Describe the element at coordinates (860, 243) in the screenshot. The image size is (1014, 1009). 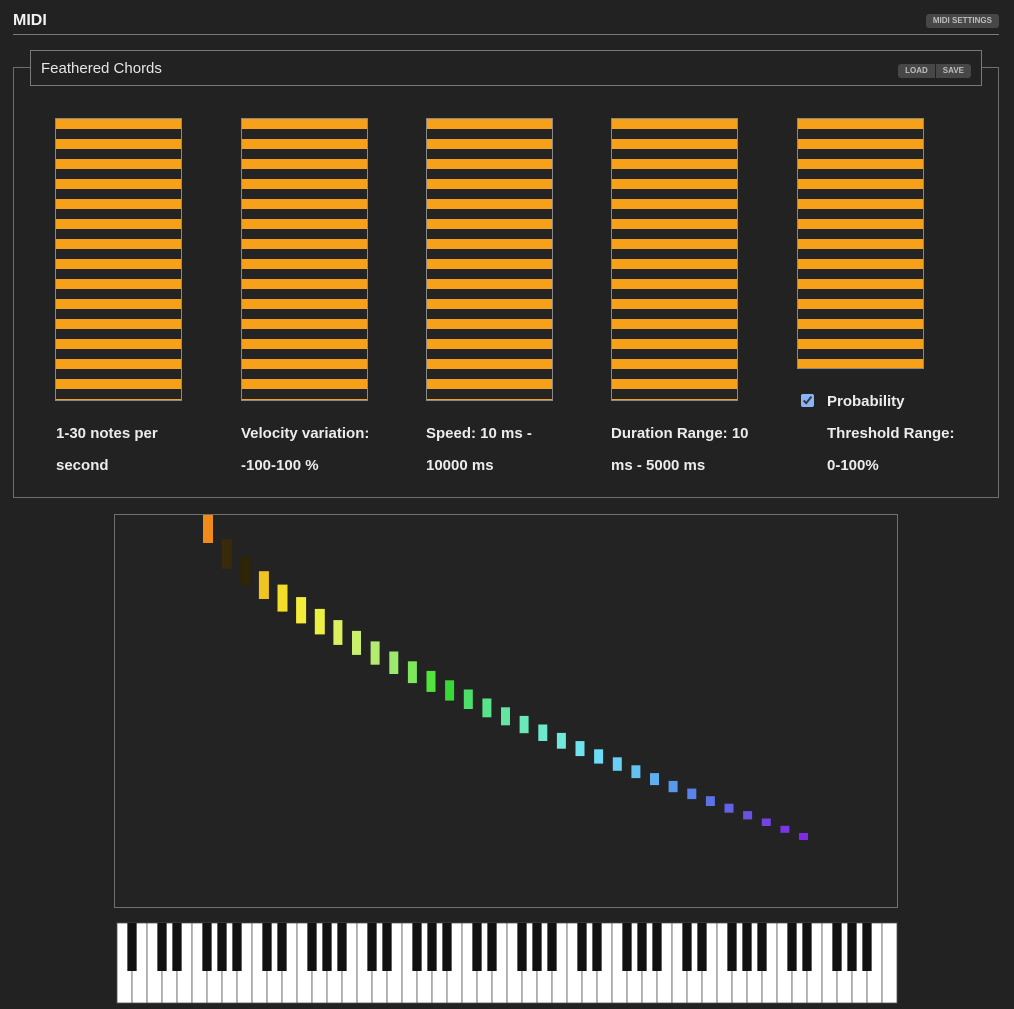
I see `probability-threshold-slider` at that location.